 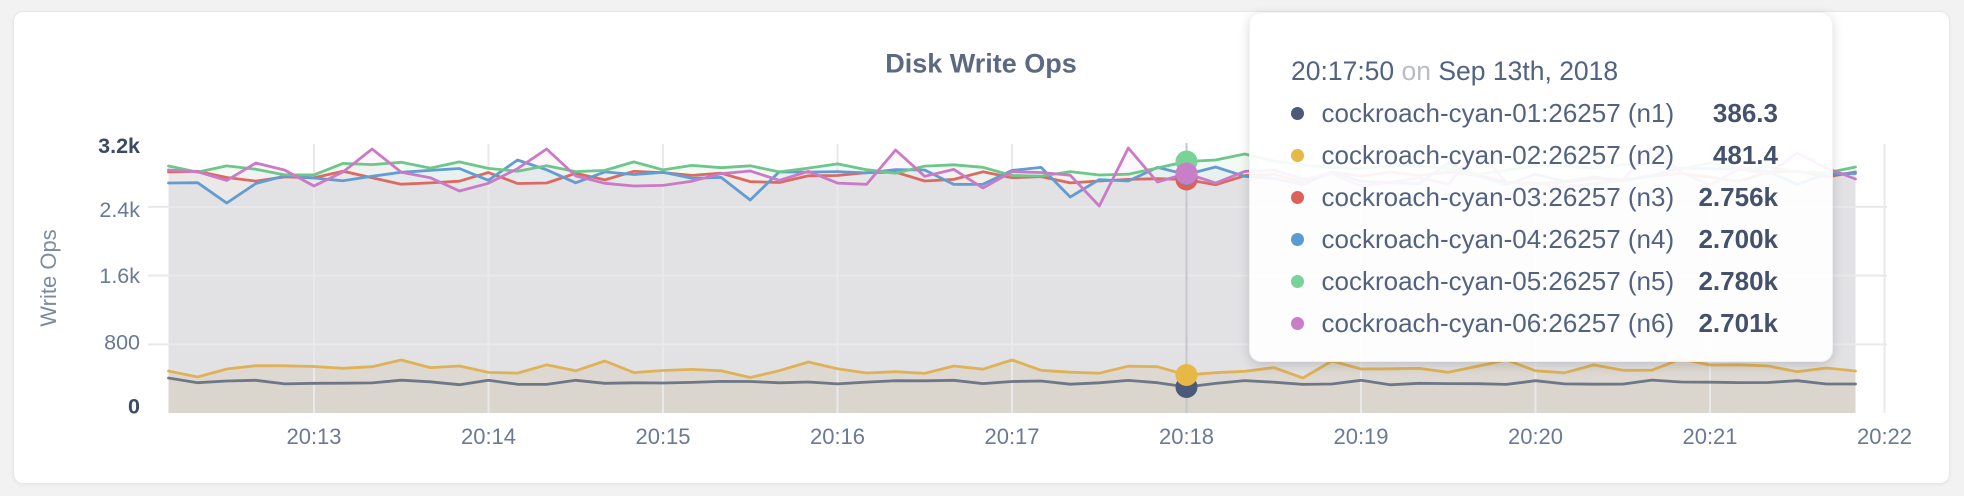 What do you see at coordinates (981, 64) in the screenshot?
I see `svg-text: Disk Write Ops` at bounding box center [981, 64].